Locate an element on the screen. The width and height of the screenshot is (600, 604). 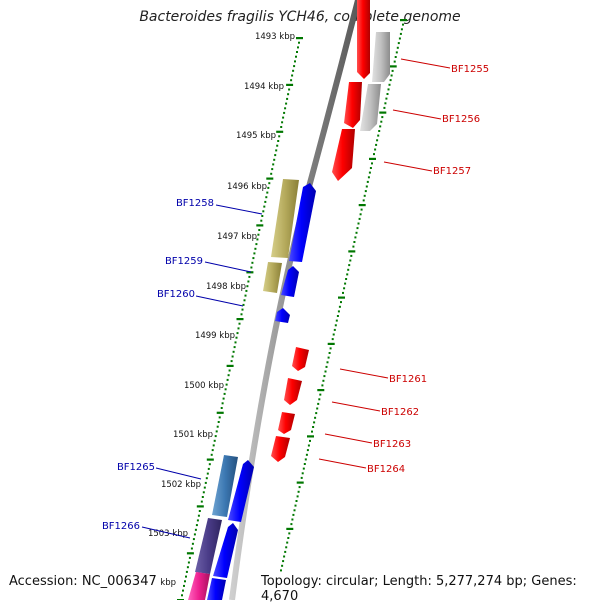
gene-bf1265 is located at coordinates (241, 491).